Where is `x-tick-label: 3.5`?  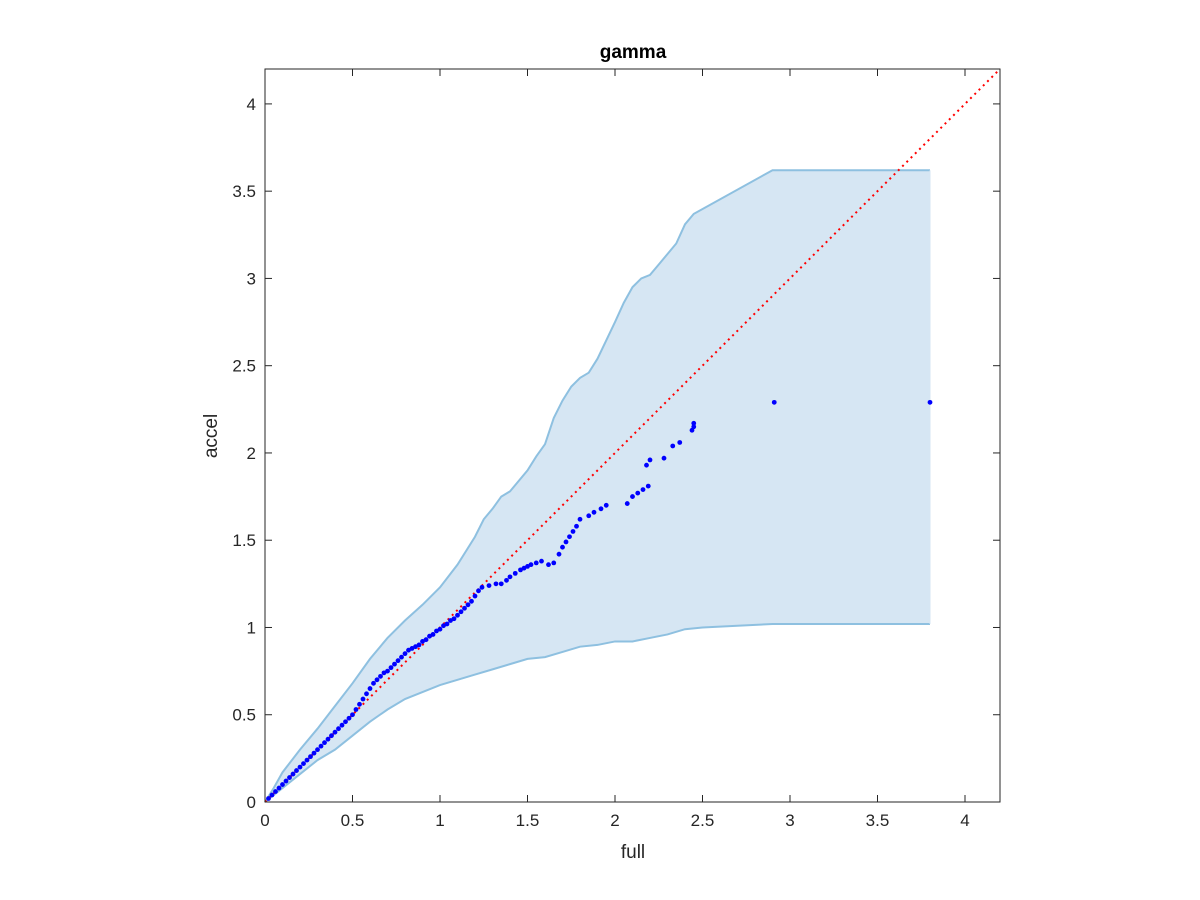 x-tick-label: 3.5 is located at coordinates (878, 820).